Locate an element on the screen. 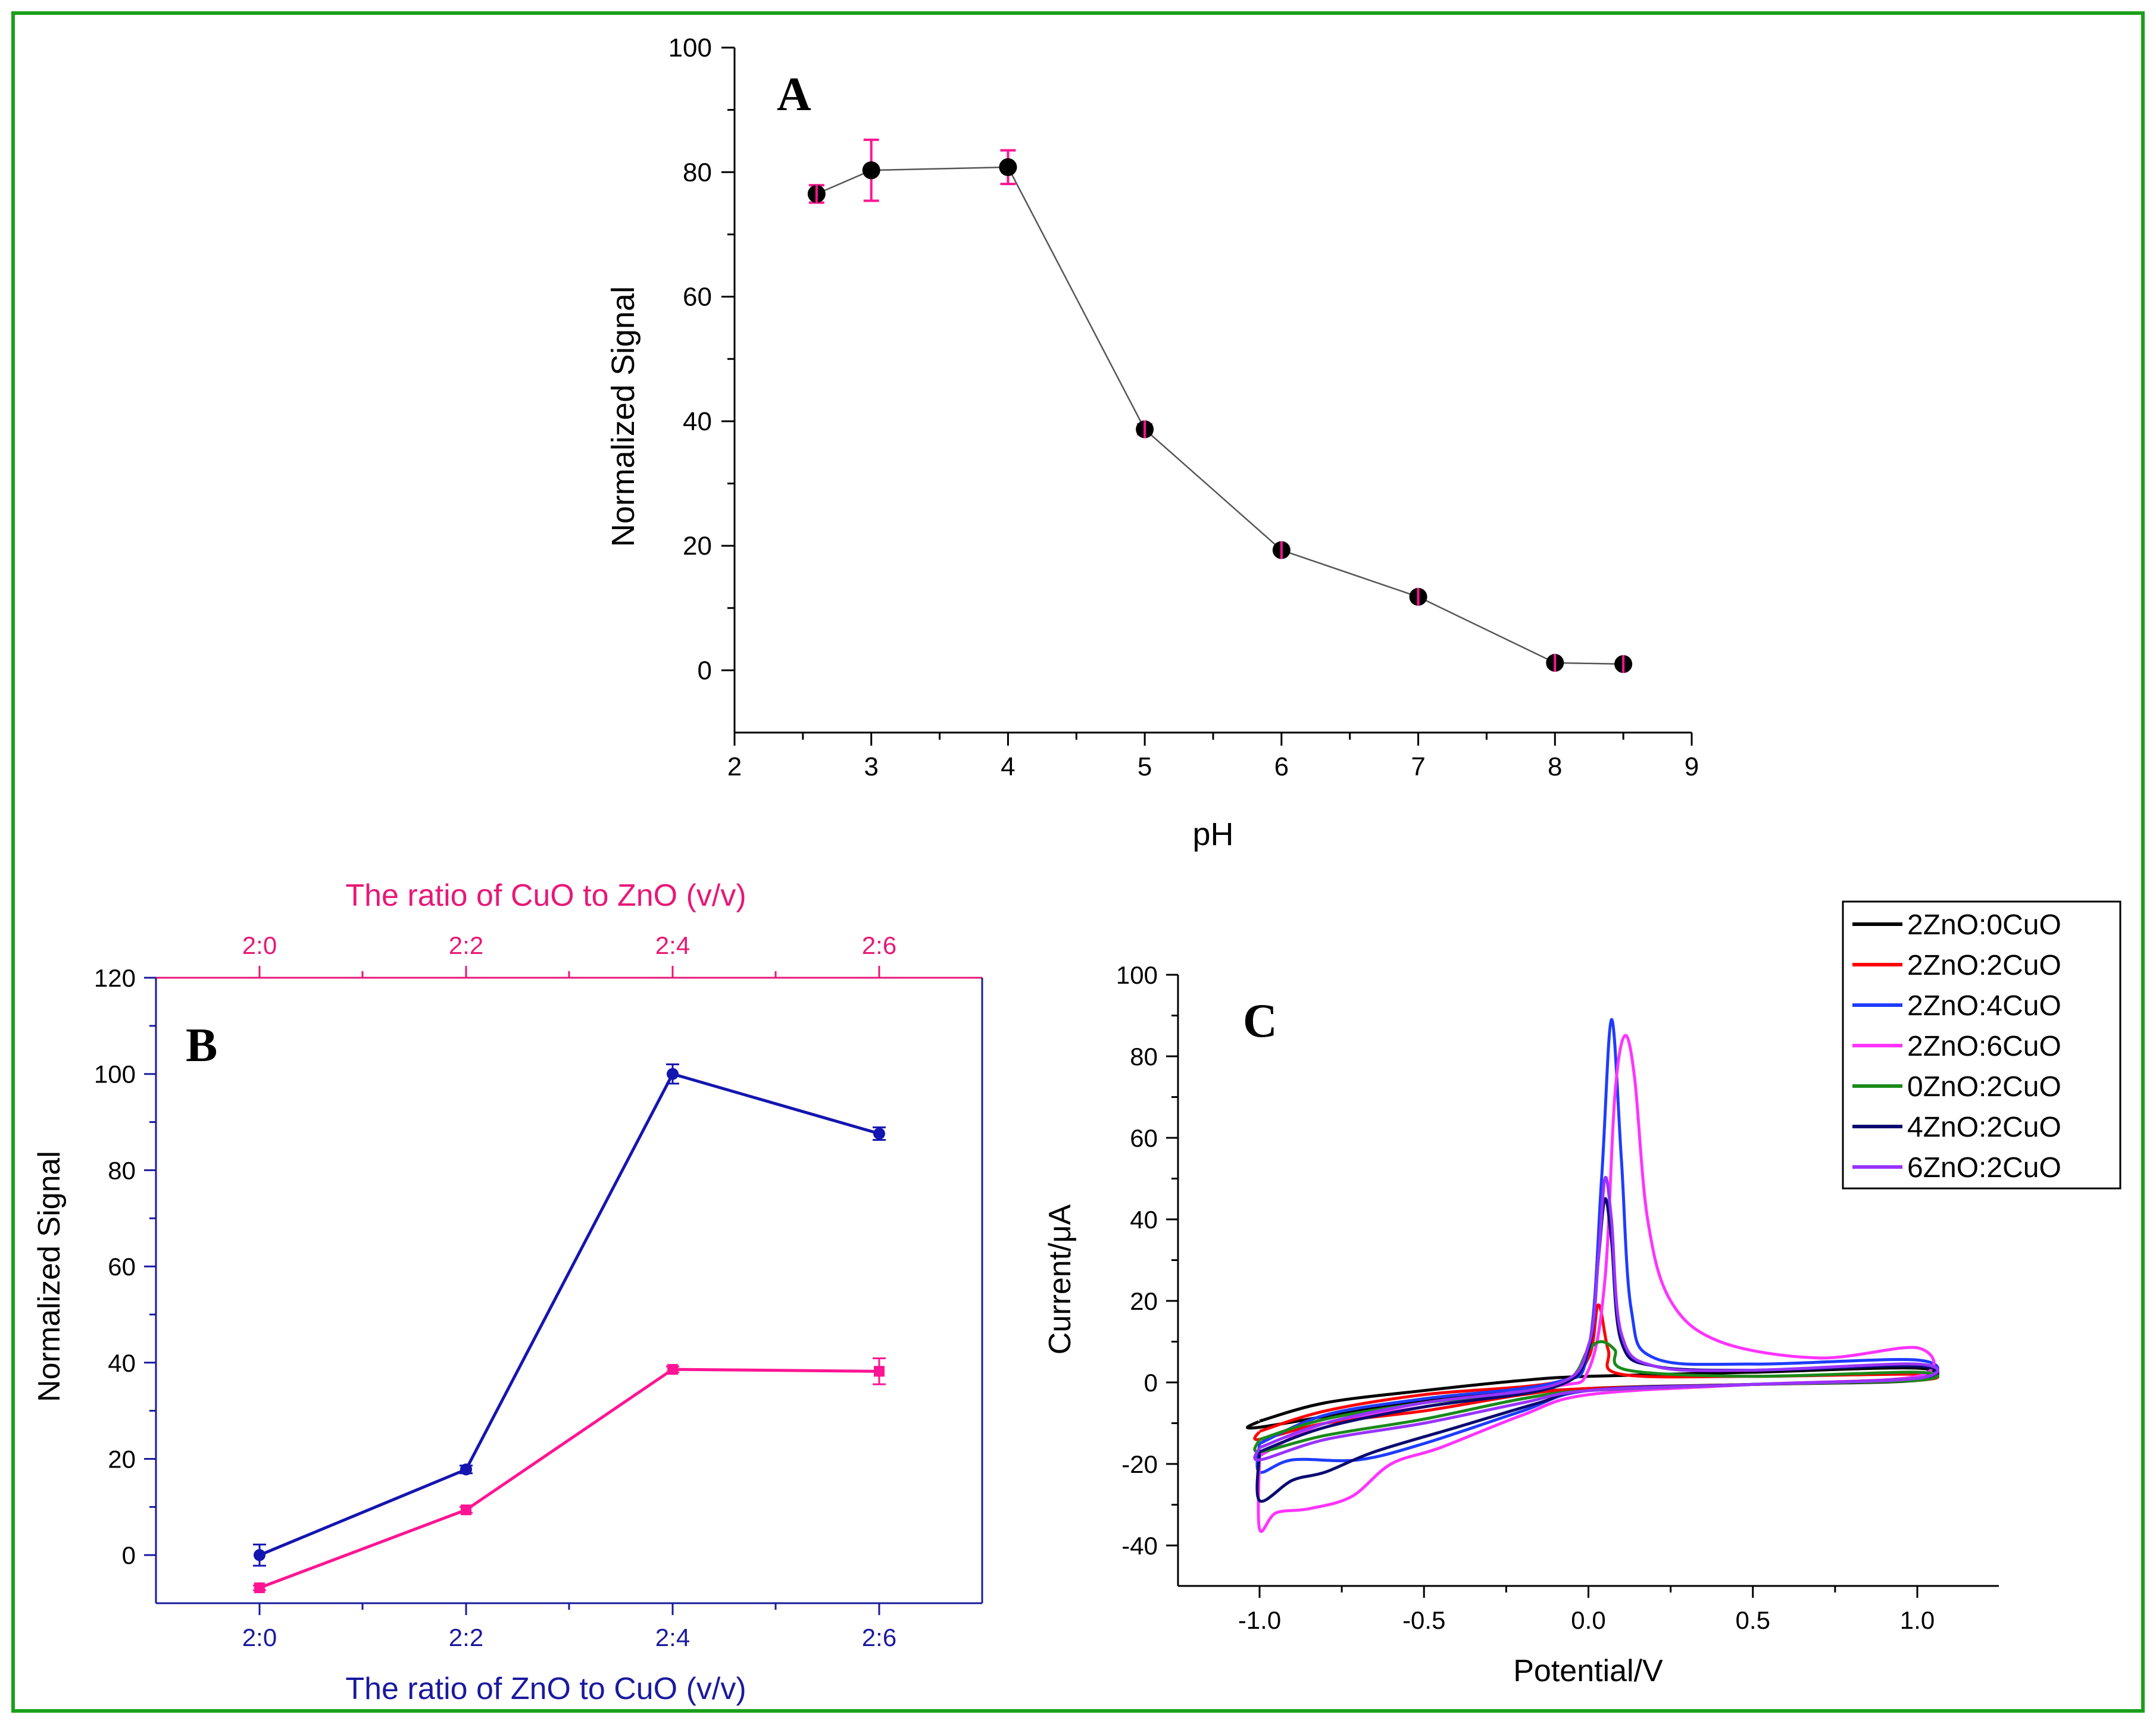 Image resolution: width=2156 pixels, height=1724 pixels. panel-a-y-tick-label: 20 is located at coordinates (698, 546).